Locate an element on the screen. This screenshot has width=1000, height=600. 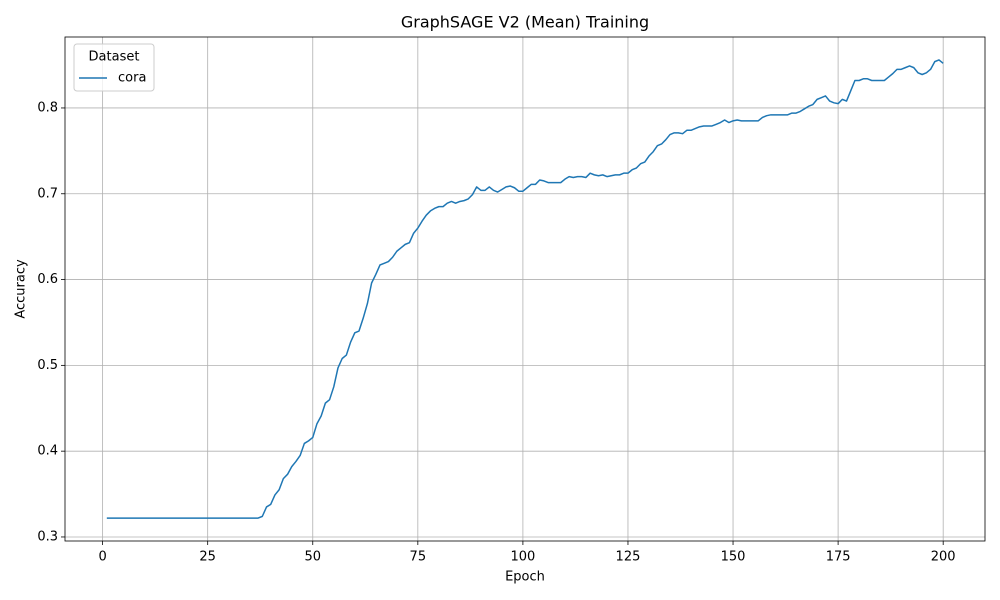
x-tick-label: 25 is located at coordinates (207, 557).